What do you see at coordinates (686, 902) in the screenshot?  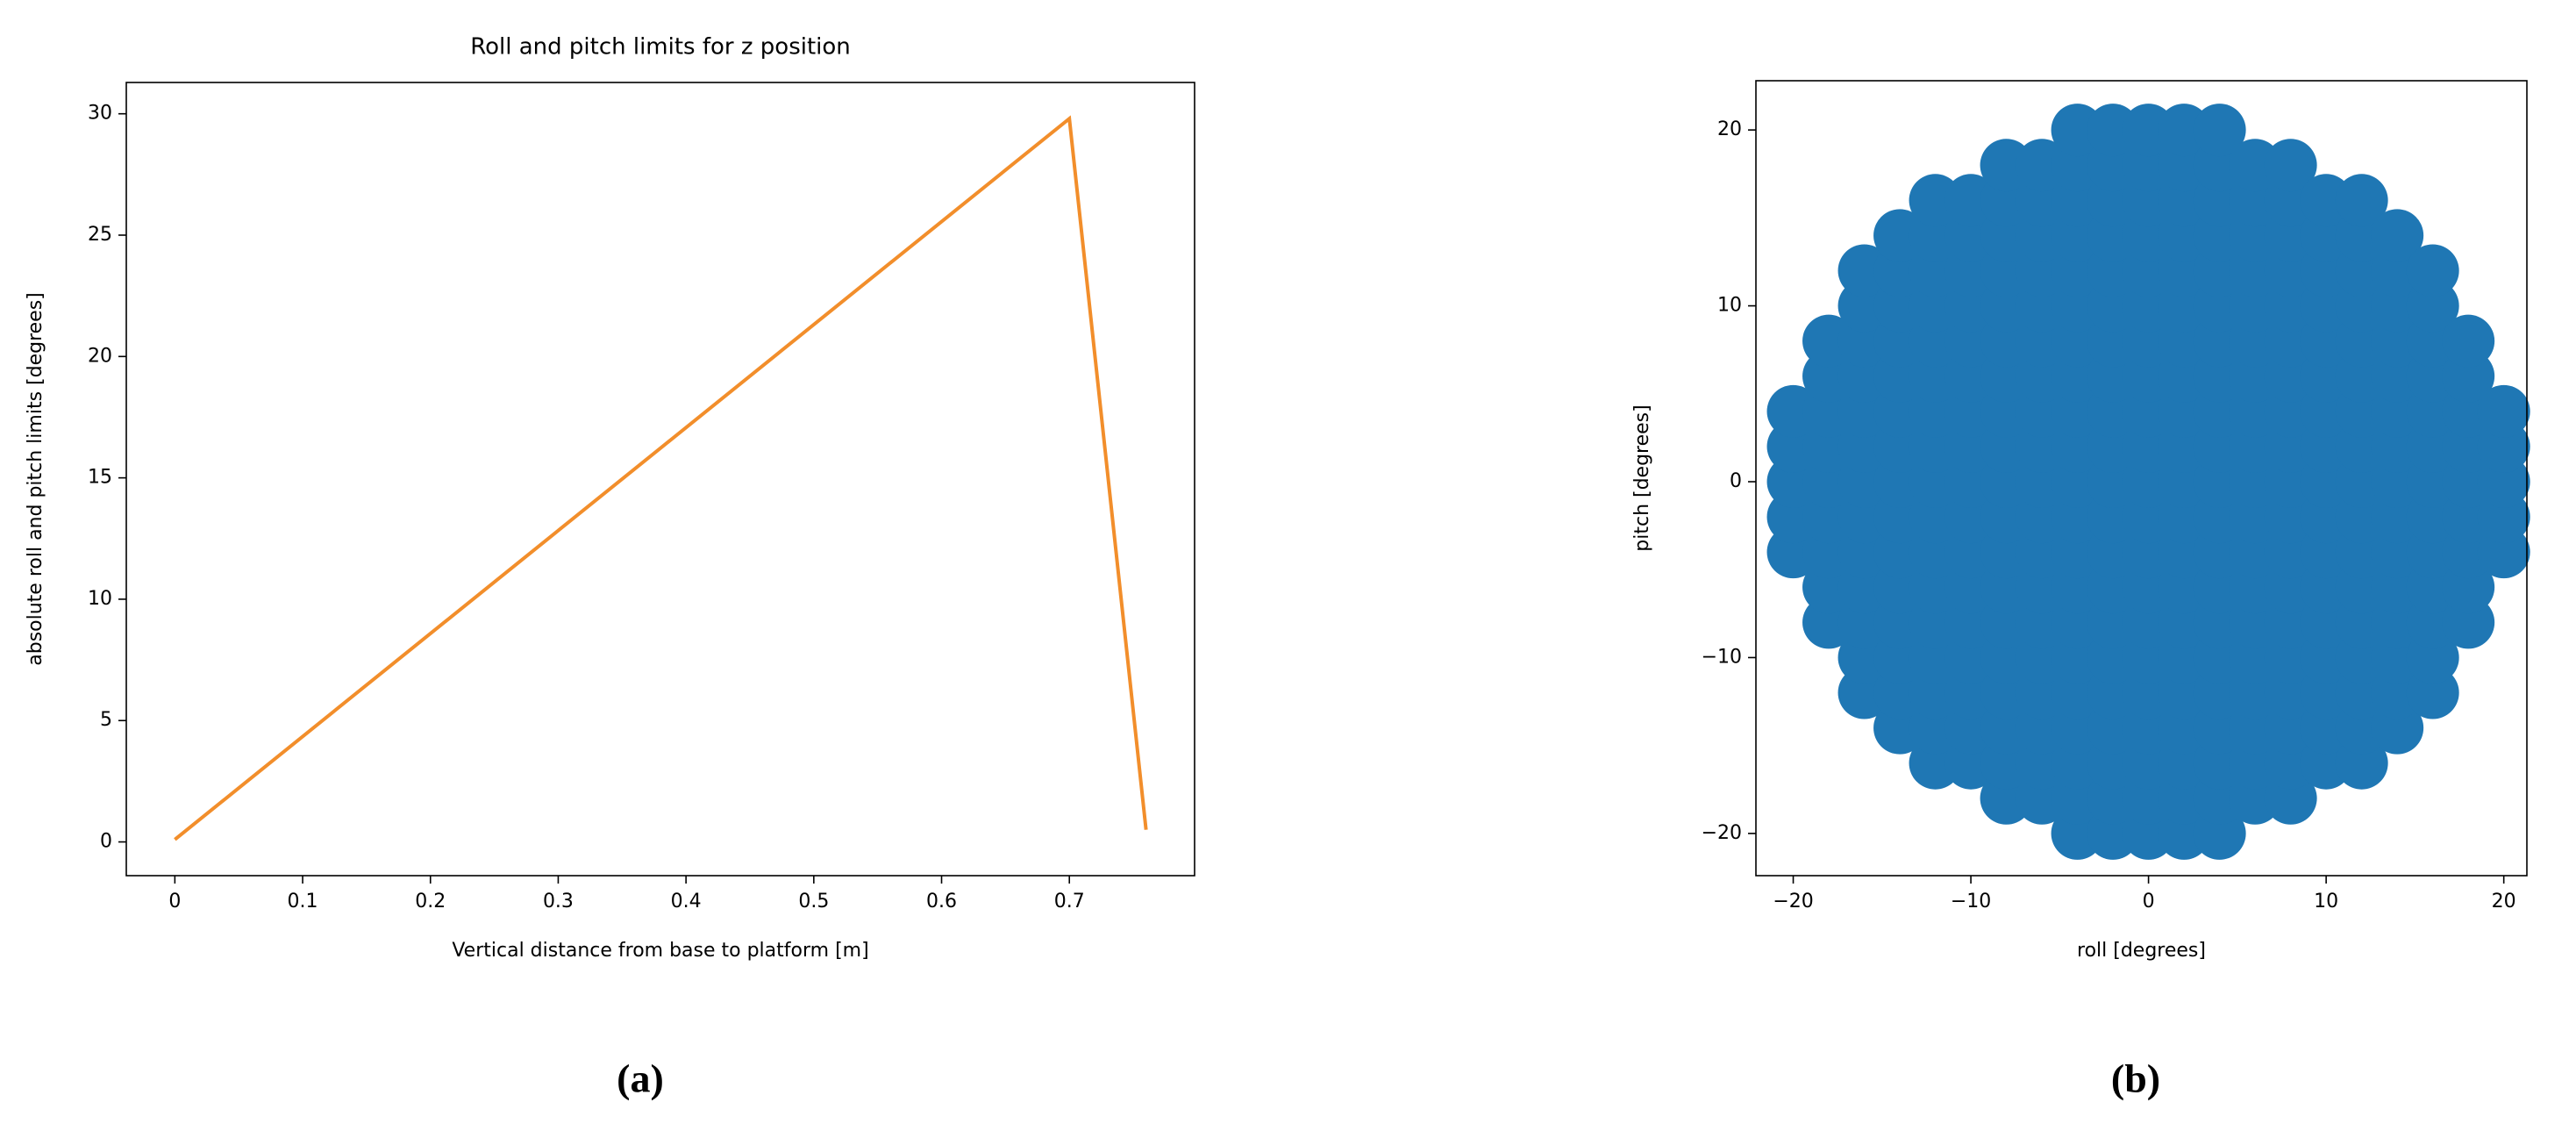 I see `x-tick-label: 0.4` at bounding box center [686, 902].